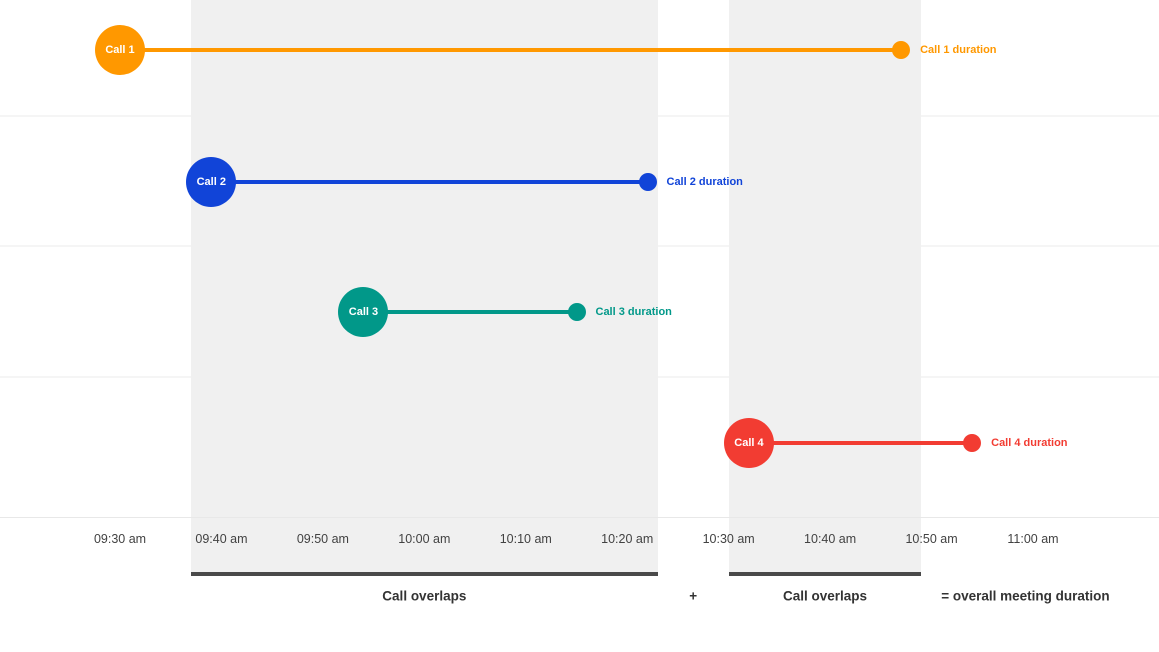 This screenshot has width=1159, height=652. Describe the element at coordinates (931, 539) in the screenshot. I see `x-axis-tick-label: 10:50 am` at that location.